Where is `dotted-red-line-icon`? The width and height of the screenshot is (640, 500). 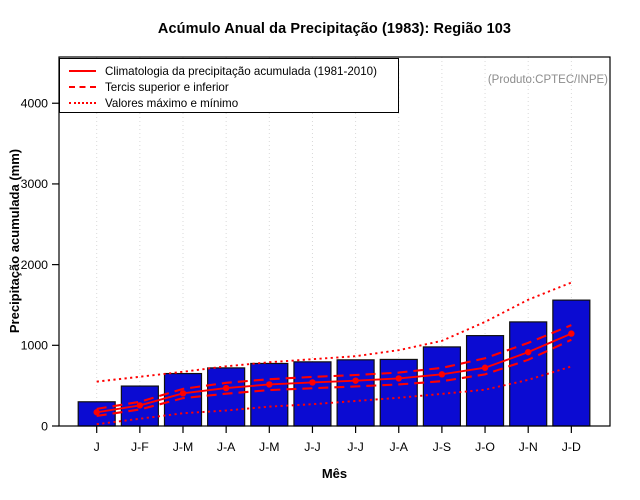 dotted-red-line-icon is located at coordinates (82, 103).